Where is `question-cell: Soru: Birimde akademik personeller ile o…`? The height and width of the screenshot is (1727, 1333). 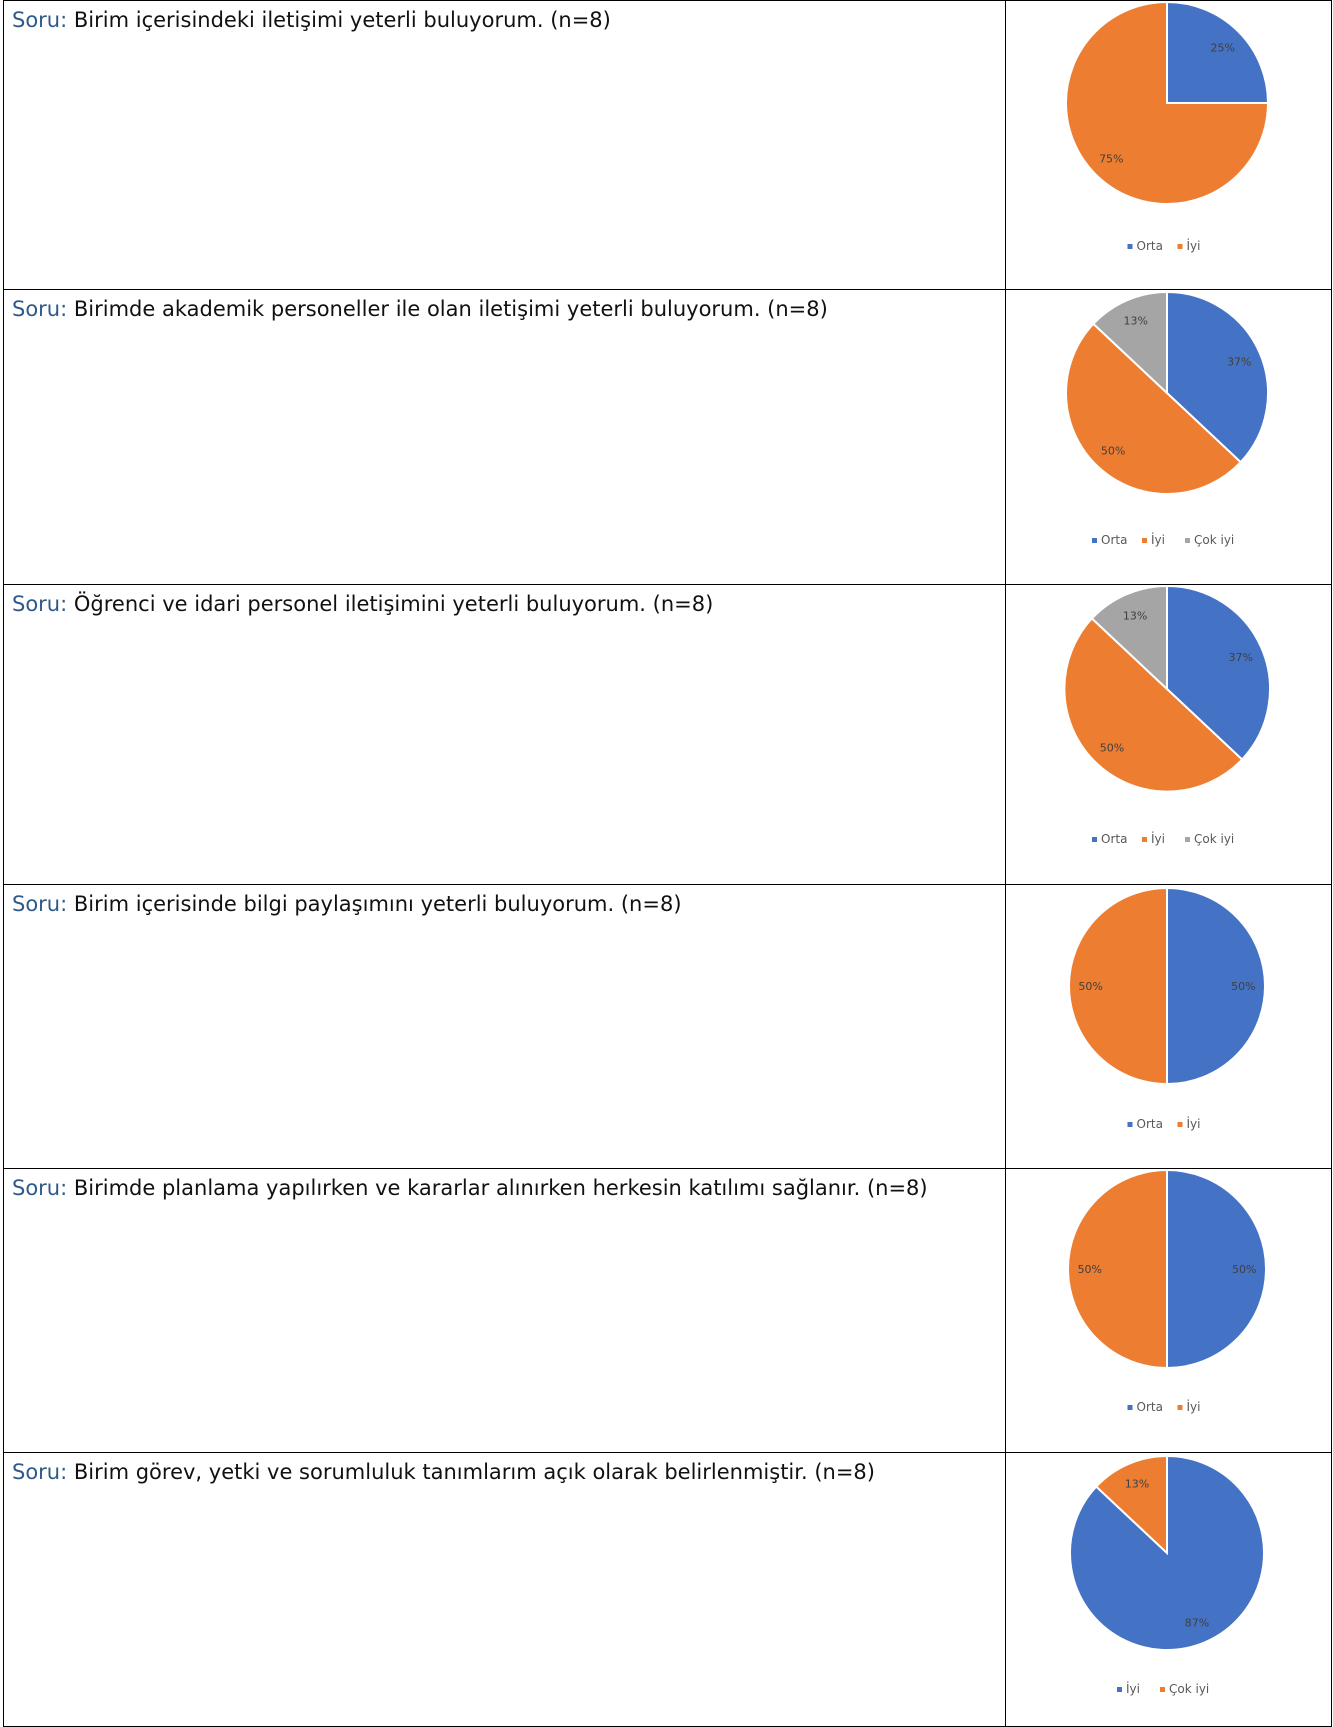
question-cell: Soru: Birimde akademik personeller ile o… is located at coordinates (504, 437).